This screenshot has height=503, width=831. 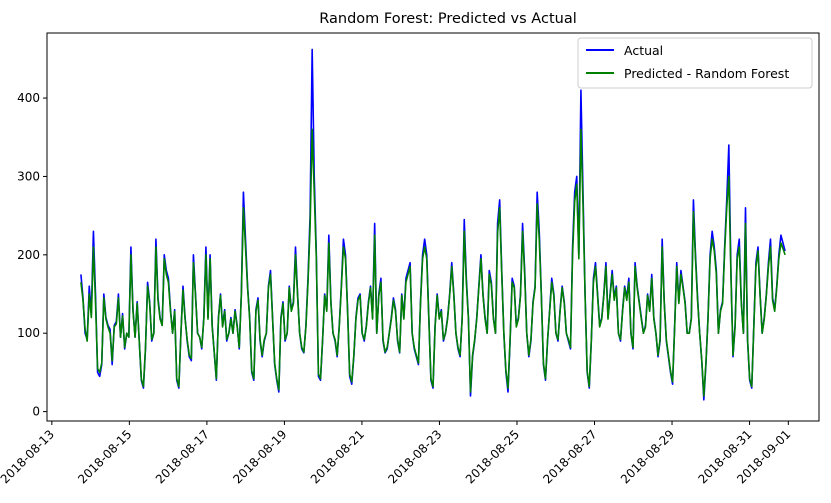 What do you see at coordinates (447, 19) in the screenshot?
I see `chart-title: Random Forest: Predicted vs Actual` at bounding box center [447, 19].